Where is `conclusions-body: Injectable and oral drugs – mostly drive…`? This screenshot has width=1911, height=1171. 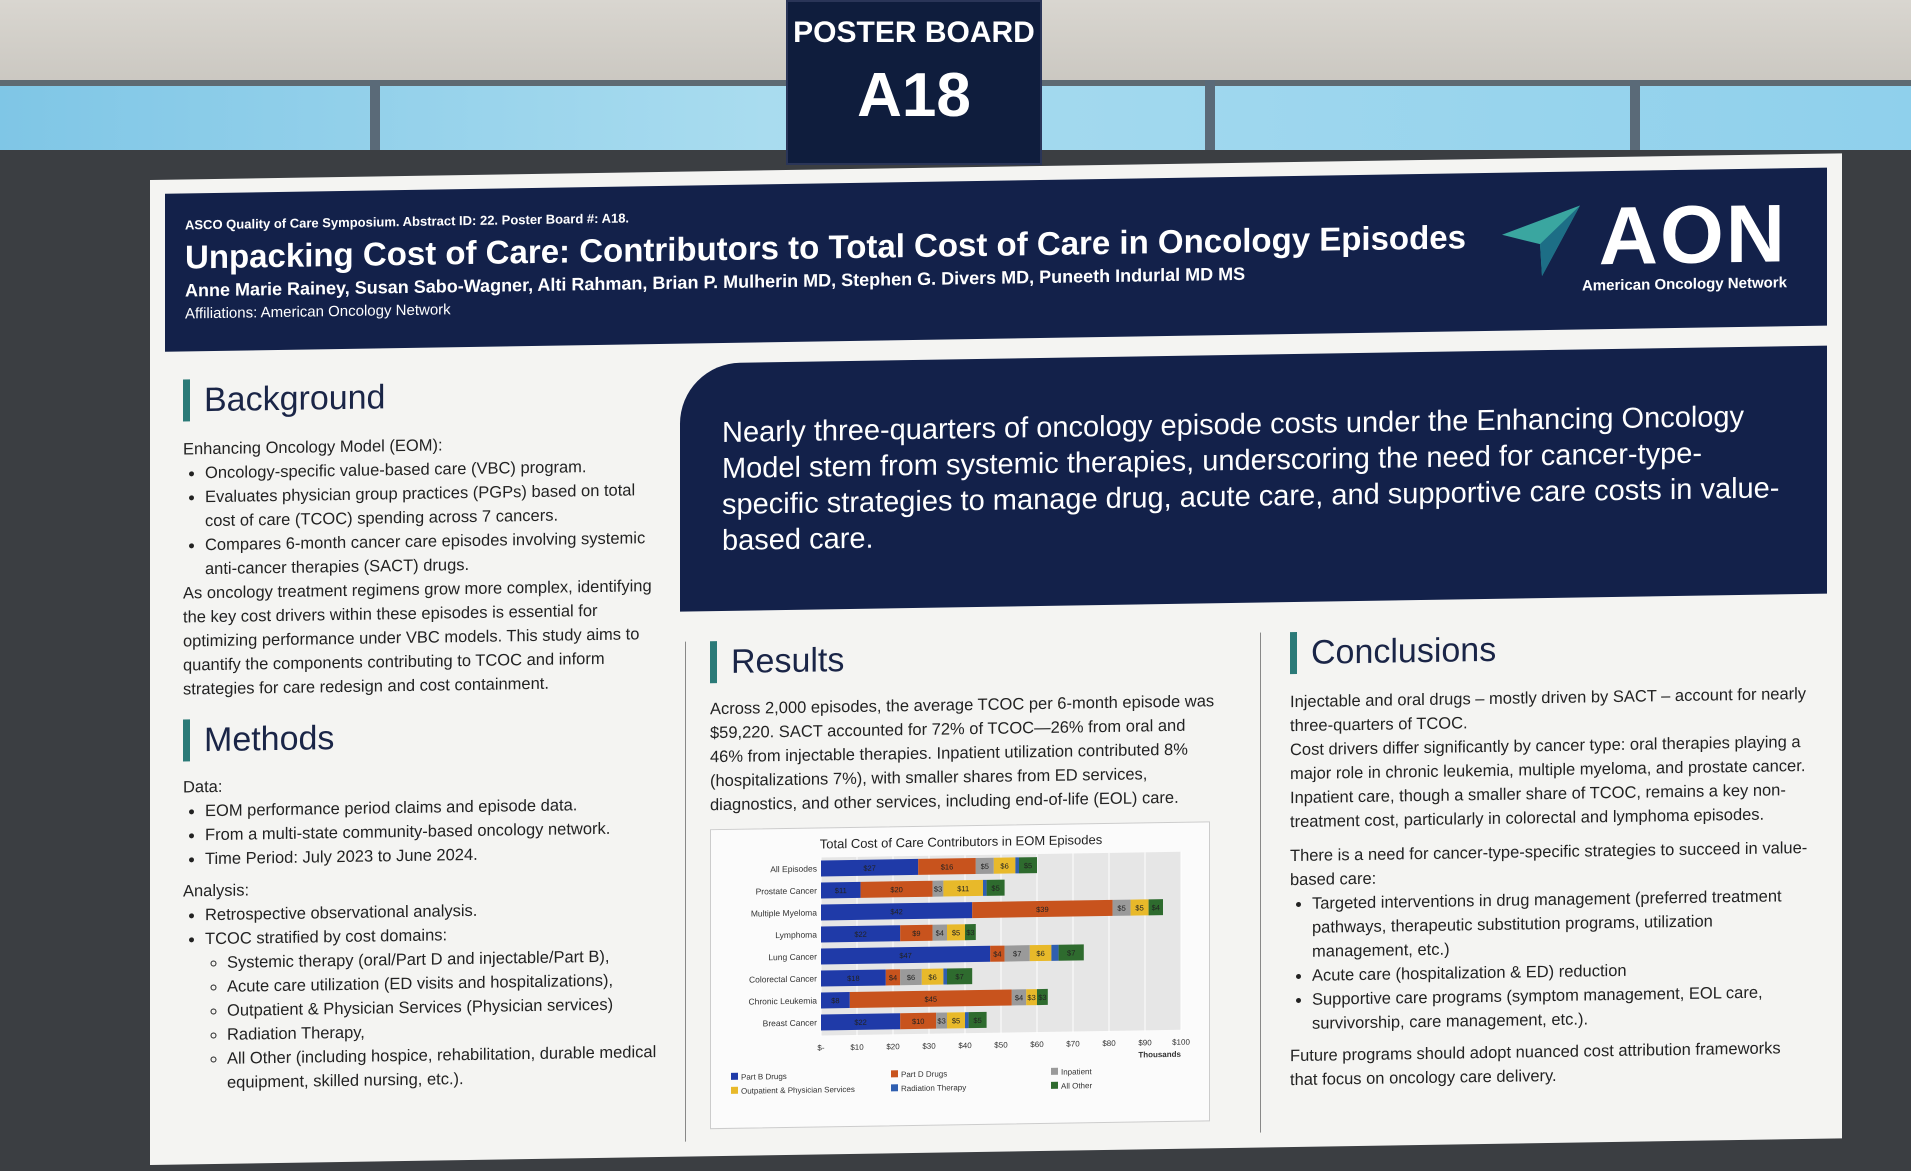 conclusions-body: Injectable and oral drugs – mostly drive… is located at coordinates (1550, 887).